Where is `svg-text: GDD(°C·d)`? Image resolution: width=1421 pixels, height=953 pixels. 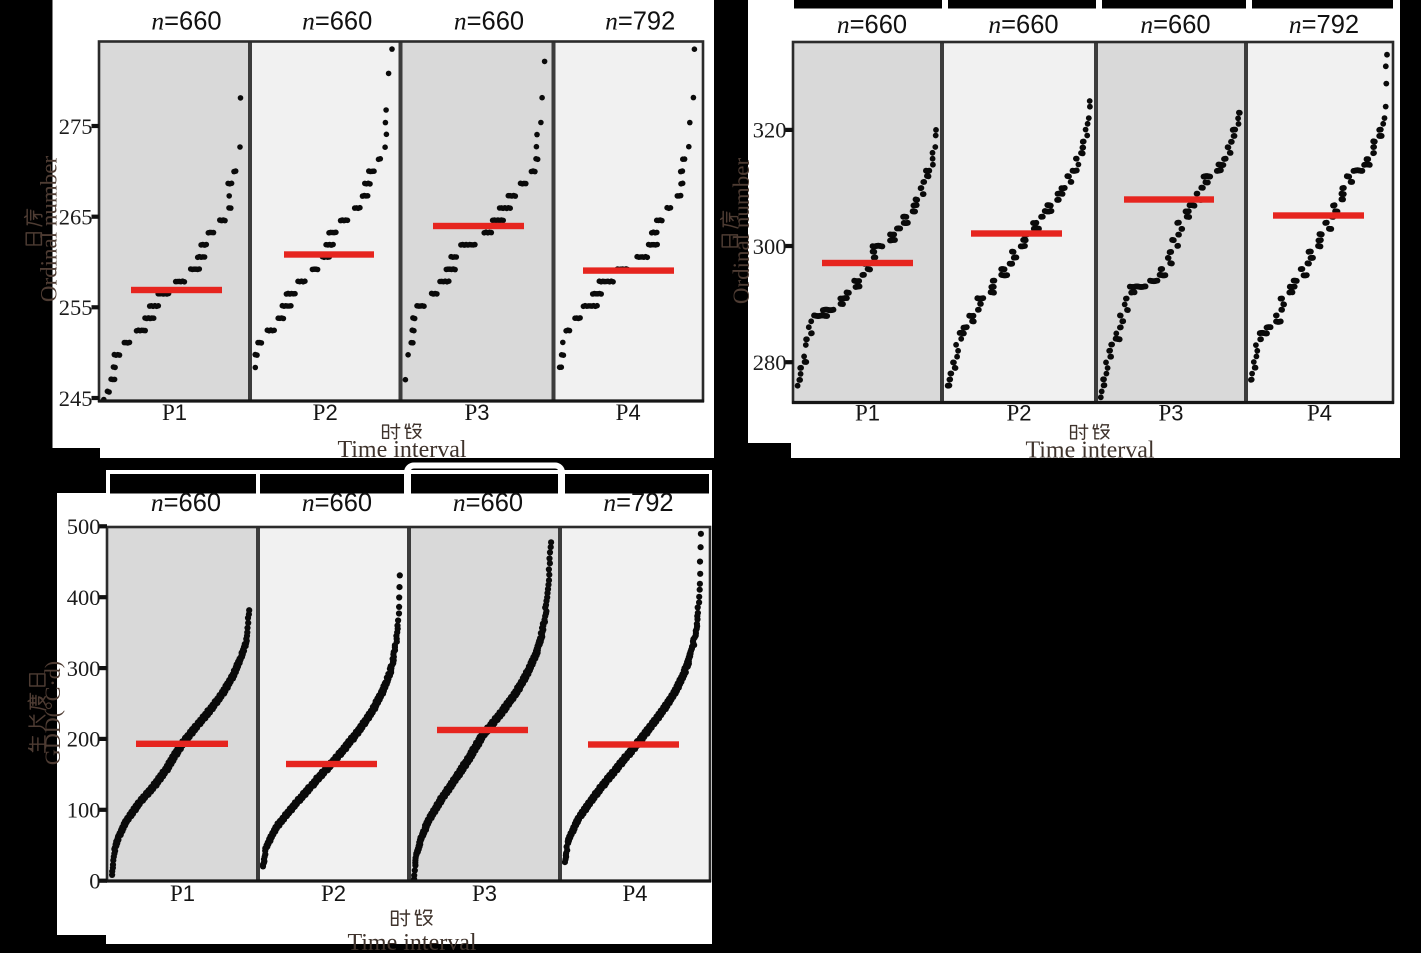 svg-text: GDD(°C·d) is located at coordinates (52, 713).